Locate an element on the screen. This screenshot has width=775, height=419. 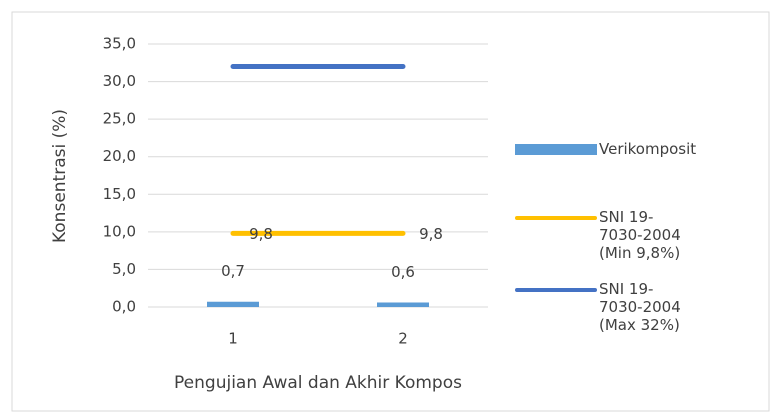
y-tick-label: 35,0 is located at coordinates (119, 44).